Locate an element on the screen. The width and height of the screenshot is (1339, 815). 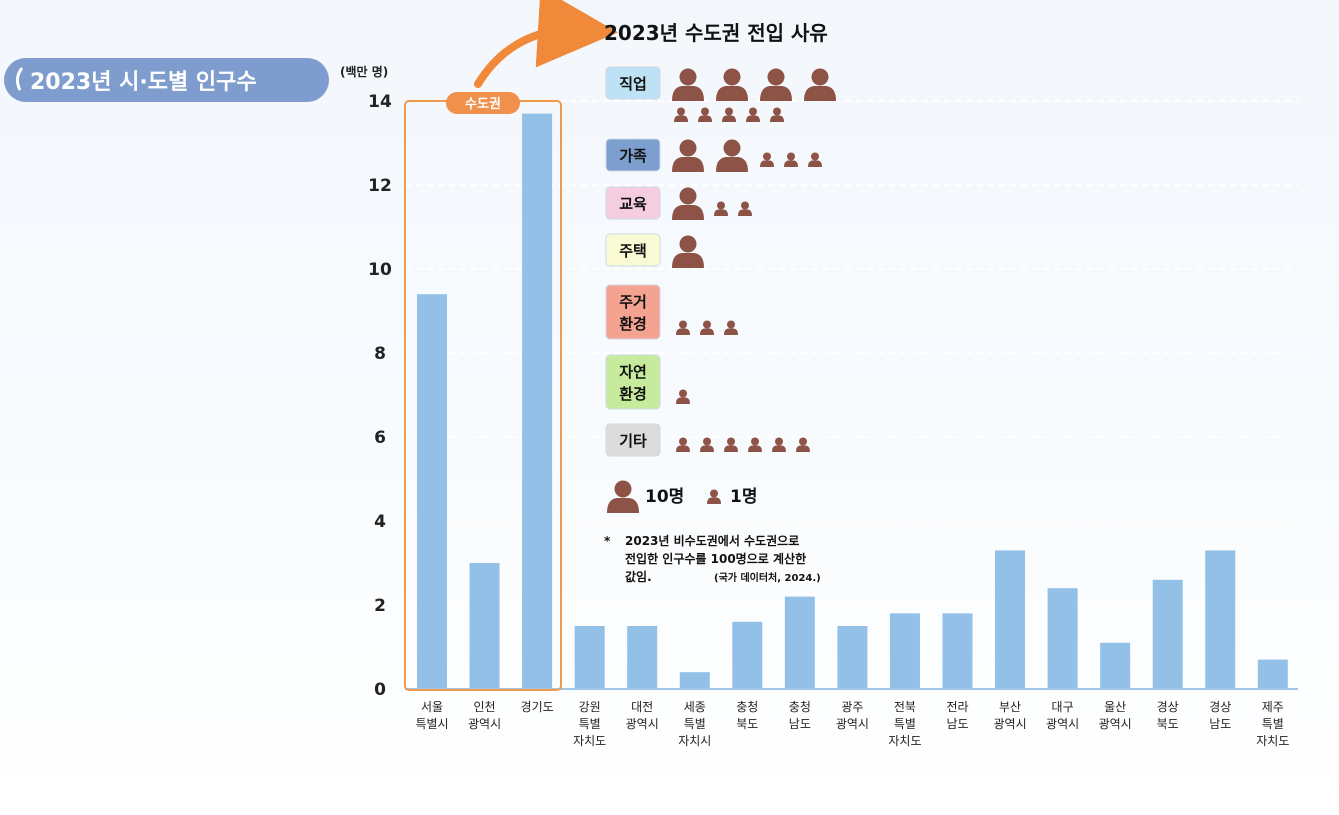
reason-label: 주택 is located at coordinates (633, 251).